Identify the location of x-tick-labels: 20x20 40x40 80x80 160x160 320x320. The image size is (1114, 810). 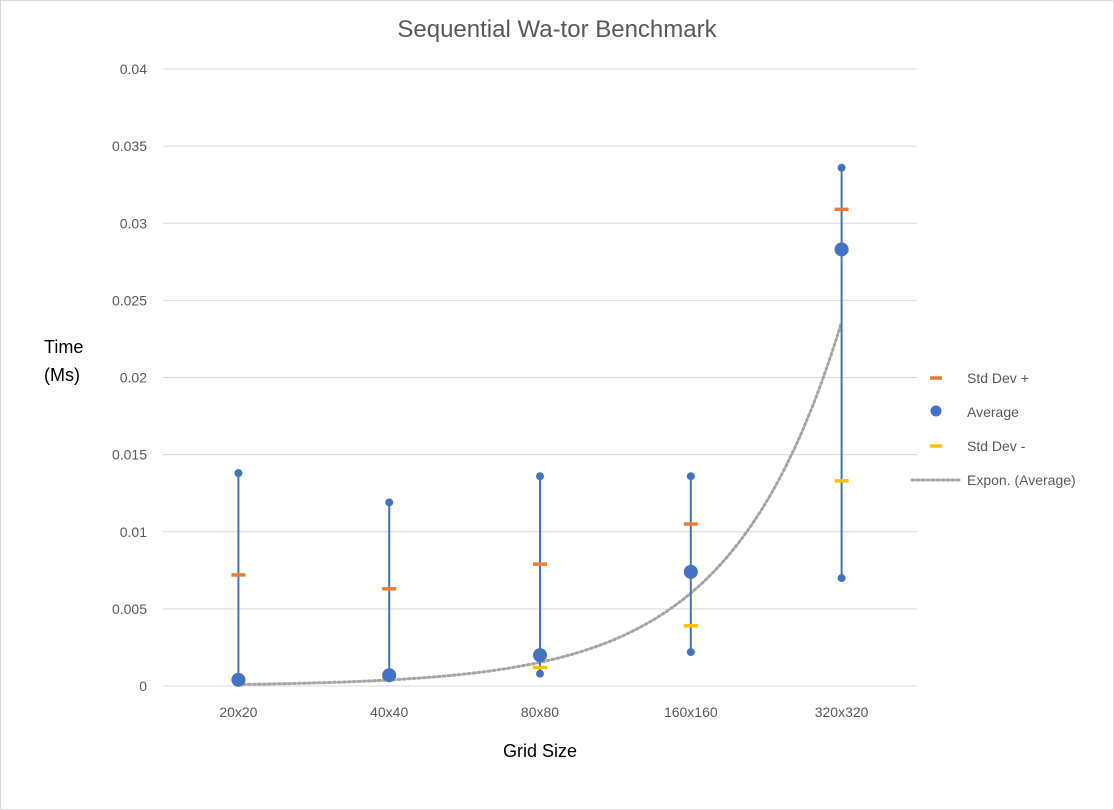
(543, 712).